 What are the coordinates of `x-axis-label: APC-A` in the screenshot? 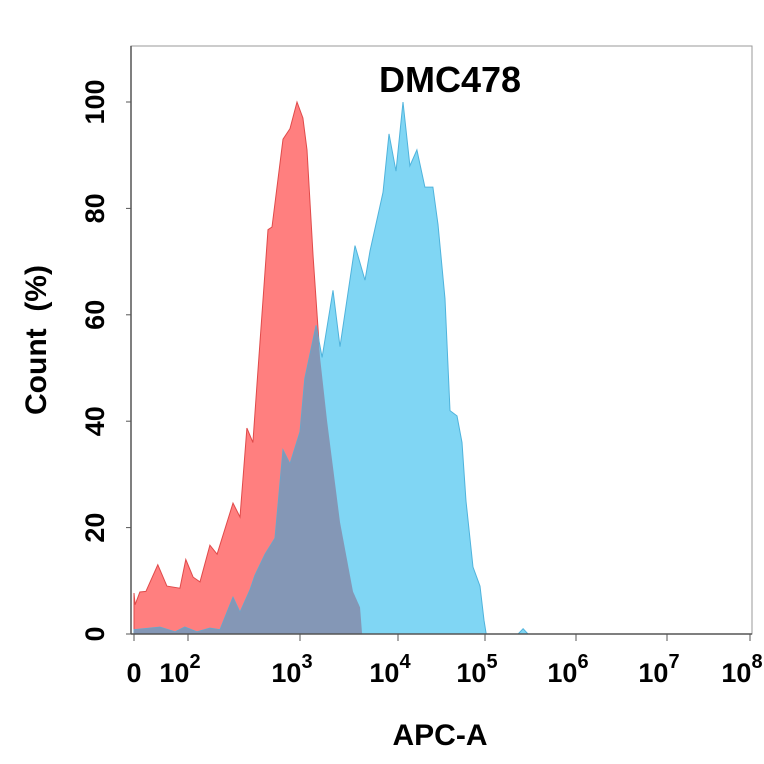 It's located at (440, 735).